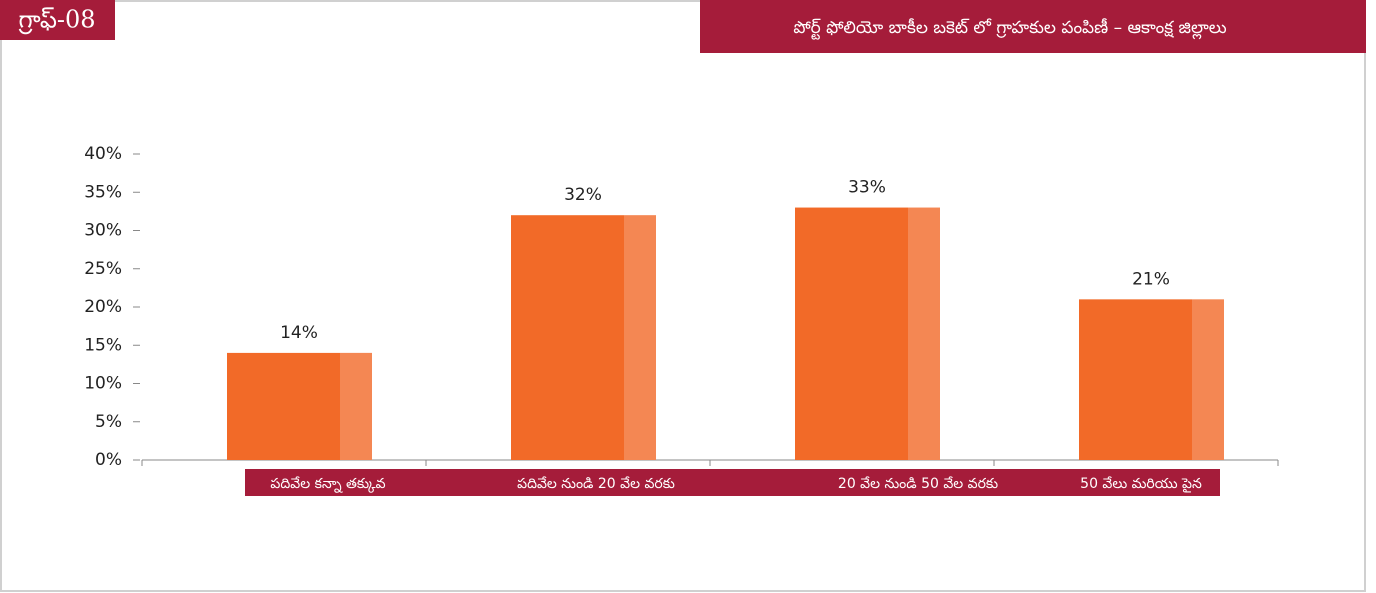 The width and height of the screenshot is (1376, 593). Describe the element at coordinates (327, 484) in the screenshot. I see `x-tick-label: పదివేల కన్నా తక్కువ` at that location.